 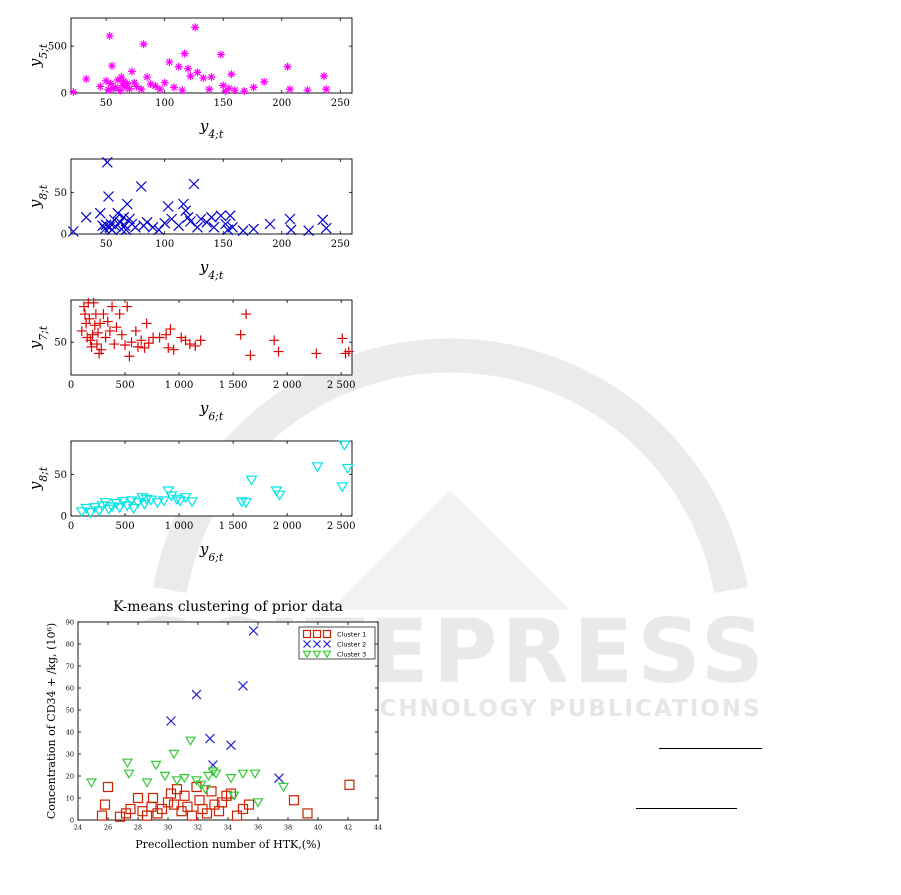 I want to click on y-axis-label: y5;t, so click(x=38, y=55).